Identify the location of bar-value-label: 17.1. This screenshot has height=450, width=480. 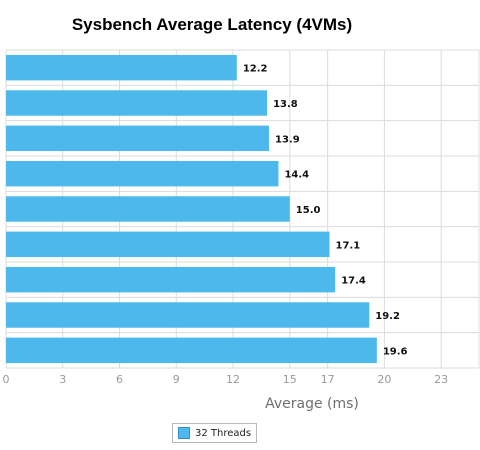
(348, 245).